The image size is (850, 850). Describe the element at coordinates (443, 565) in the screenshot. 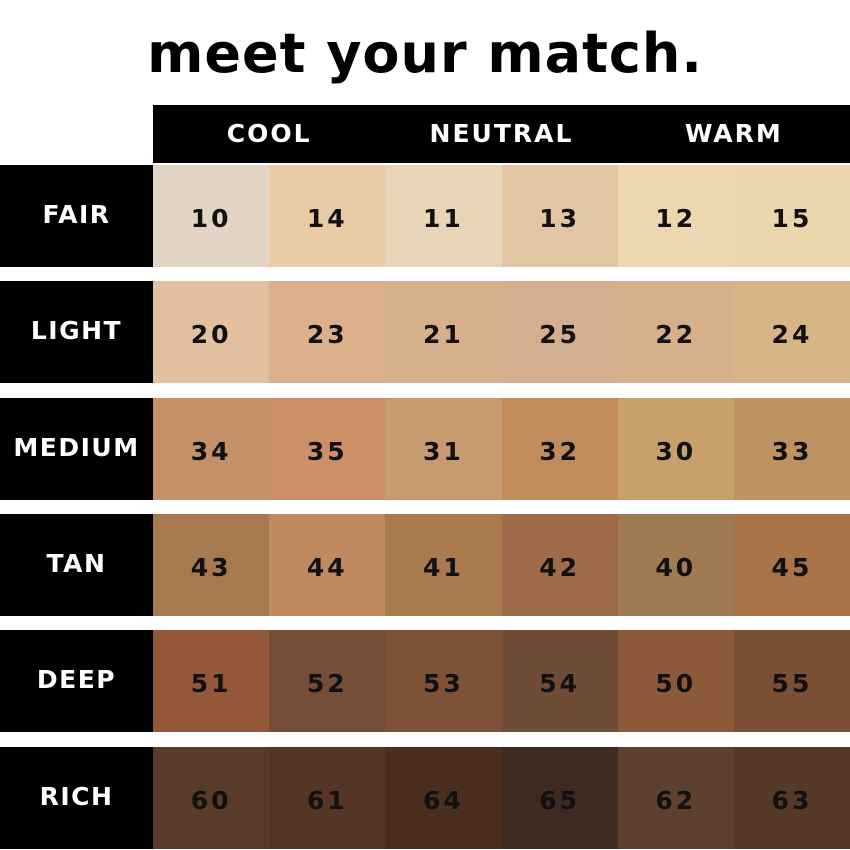

I see `shade-swatch: 41` at that location.